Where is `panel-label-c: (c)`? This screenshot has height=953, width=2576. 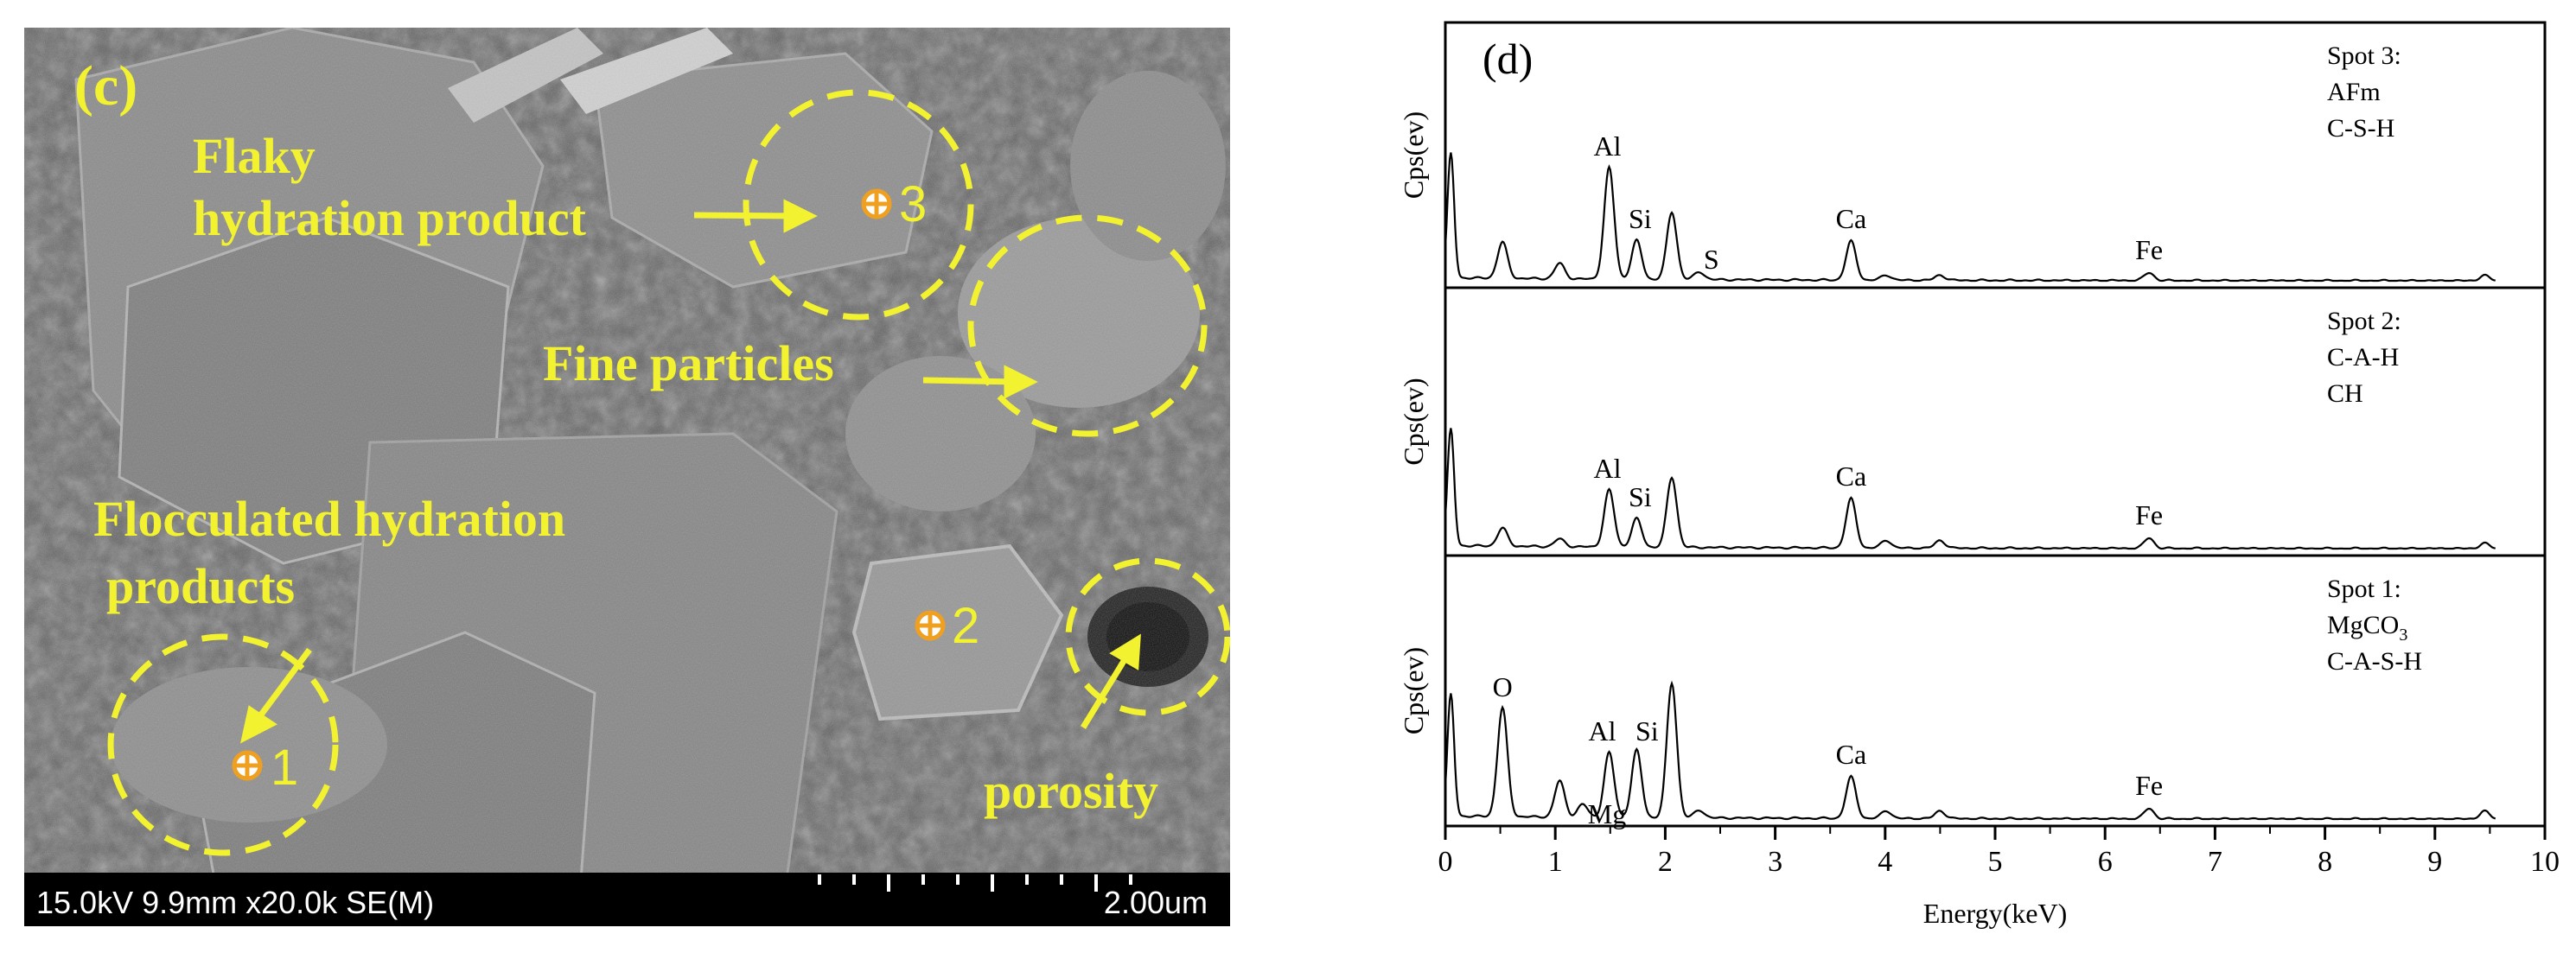
panel-label-c: (c) is located at coordinates (106, 86).